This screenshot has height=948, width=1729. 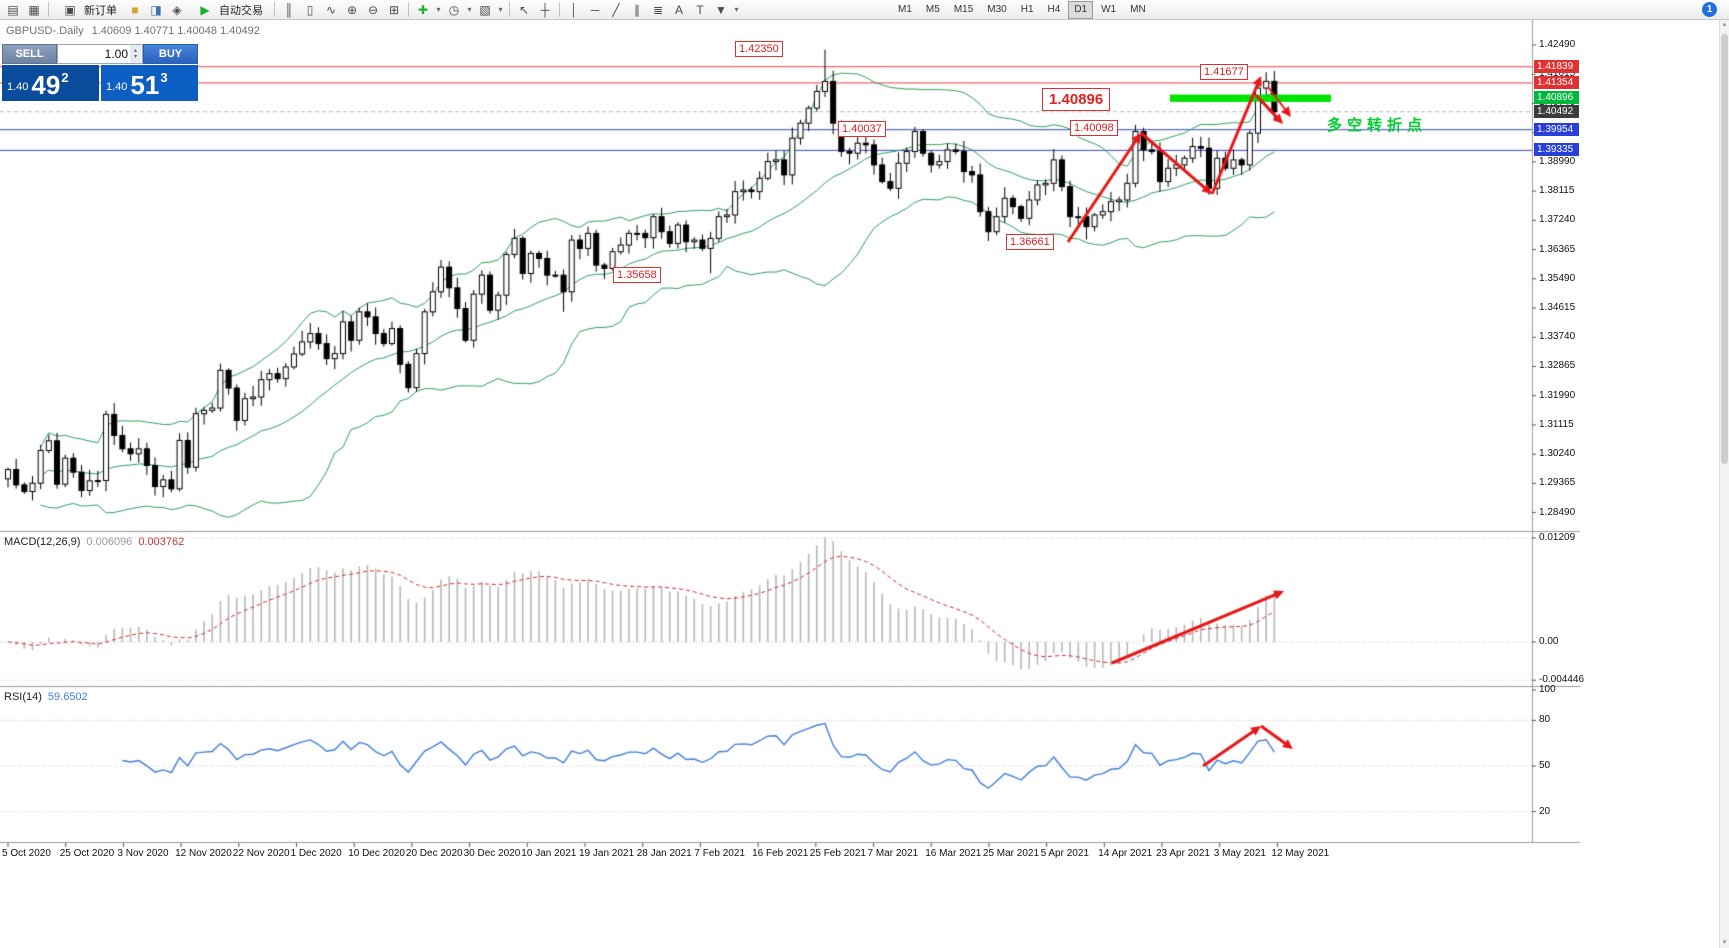 What do you see at coordinates (595, 9) in the screenshot?
I see `hline-icon: ─` at bounding box center [595, 9].